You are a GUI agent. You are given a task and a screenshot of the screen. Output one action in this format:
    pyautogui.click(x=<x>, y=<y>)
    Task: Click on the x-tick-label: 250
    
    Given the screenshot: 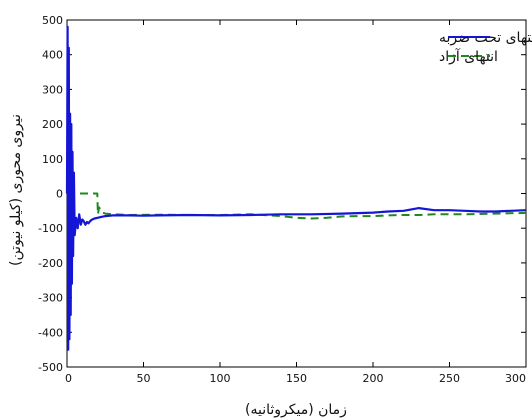 What is the action you would take?
    pyautogui.click(x=449, y=378)
    